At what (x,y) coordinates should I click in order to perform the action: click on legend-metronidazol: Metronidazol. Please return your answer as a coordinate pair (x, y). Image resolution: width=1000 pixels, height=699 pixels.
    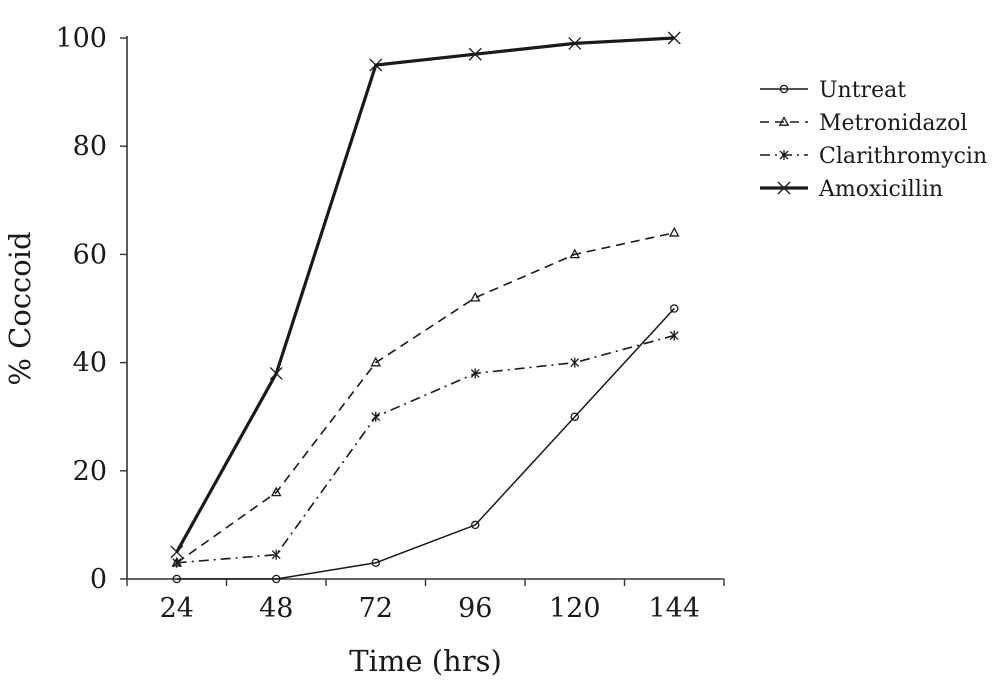
    Looking at the image, I should click on (863, 123).